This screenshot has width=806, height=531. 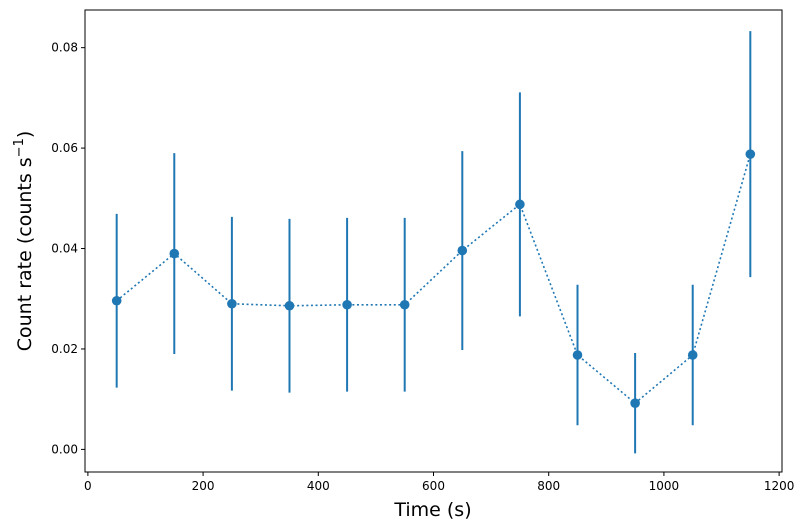 What do you see at coordinates (64, 48) in the screenshot?
I see `y-tick-label: 0.08` at bounding box center [64, 48].